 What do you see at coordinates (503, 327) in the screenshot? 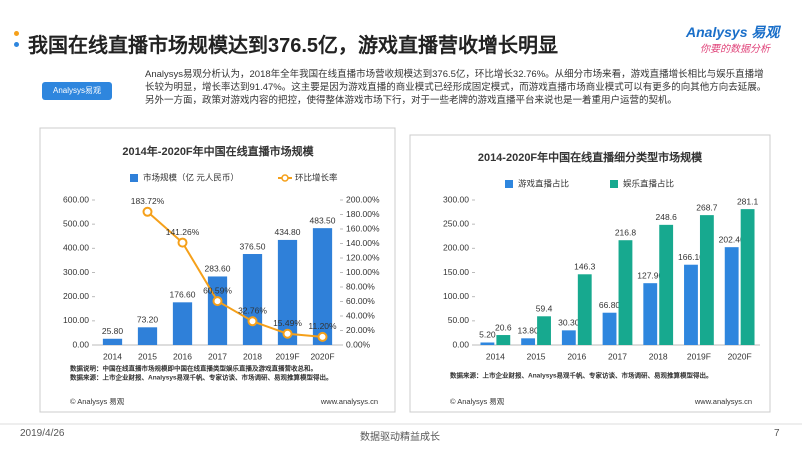
I see `data-label: 20.6` at bounding box center [503, 327].